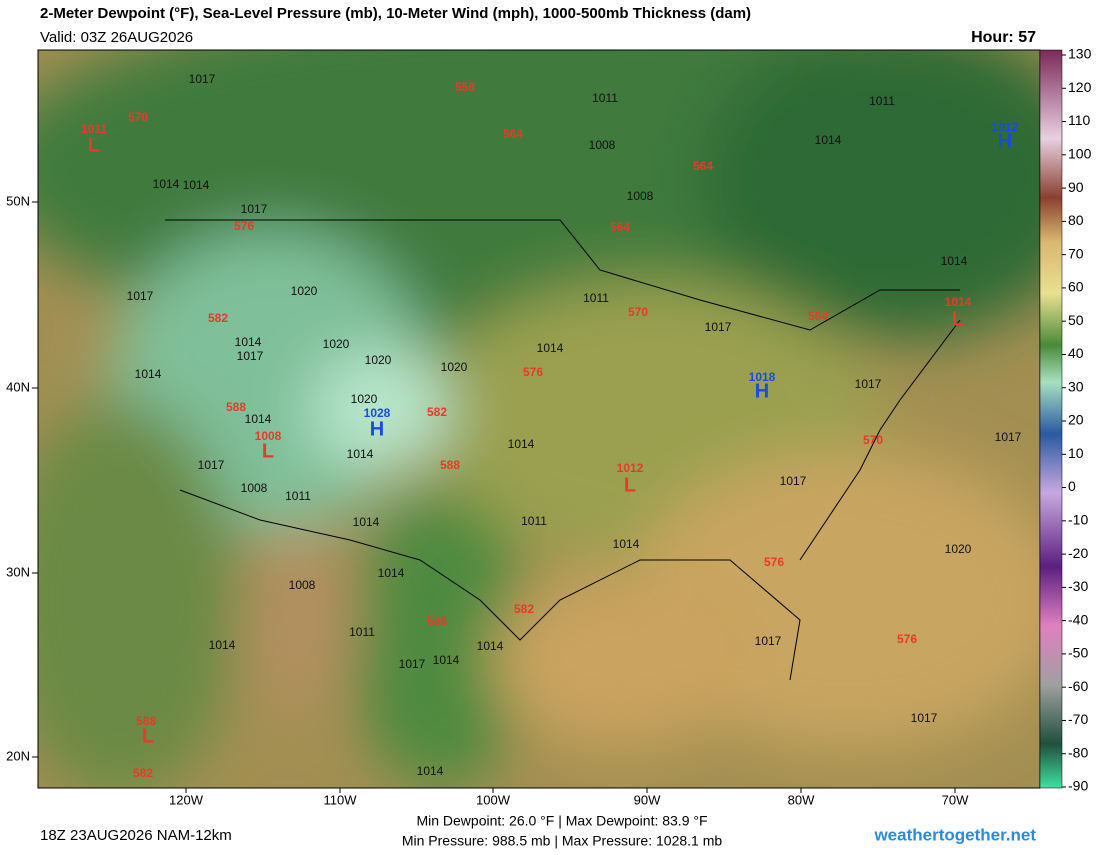 The width and height of the screenshot is (1100, 855). Describe the element at coordinates (1076, 287) in the screenshot. I see `colorbar-label: 60` at that location.